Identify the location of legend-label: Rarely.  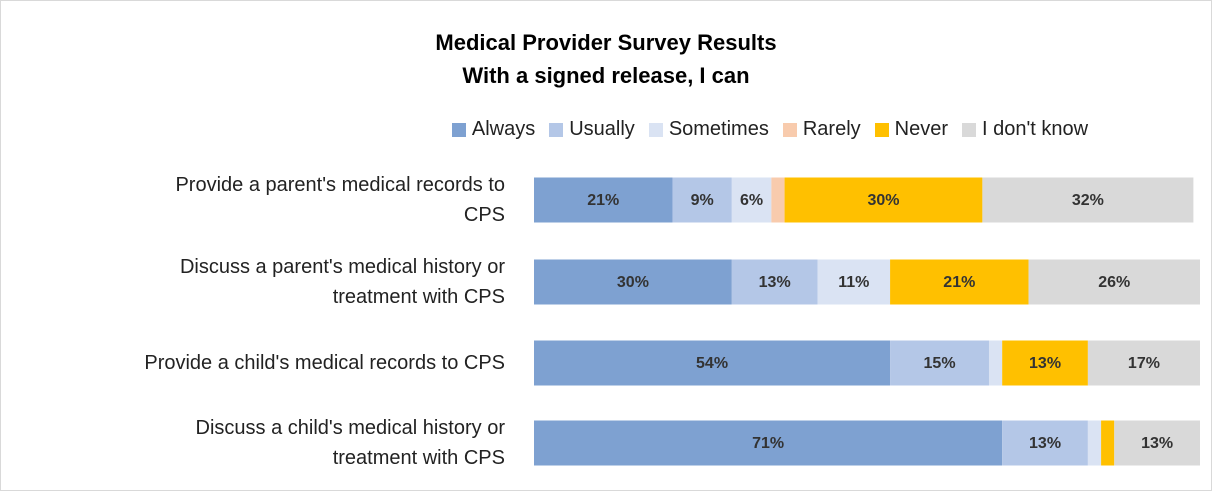
(831, 129).